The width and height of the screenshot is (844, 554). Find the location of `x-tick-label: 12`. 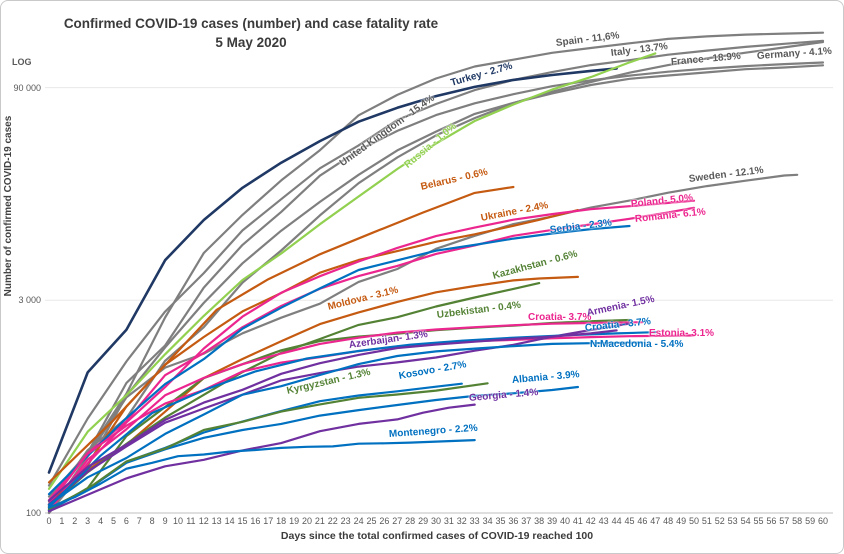

x-tick-label: 12 is located at coordinates (203, 521).